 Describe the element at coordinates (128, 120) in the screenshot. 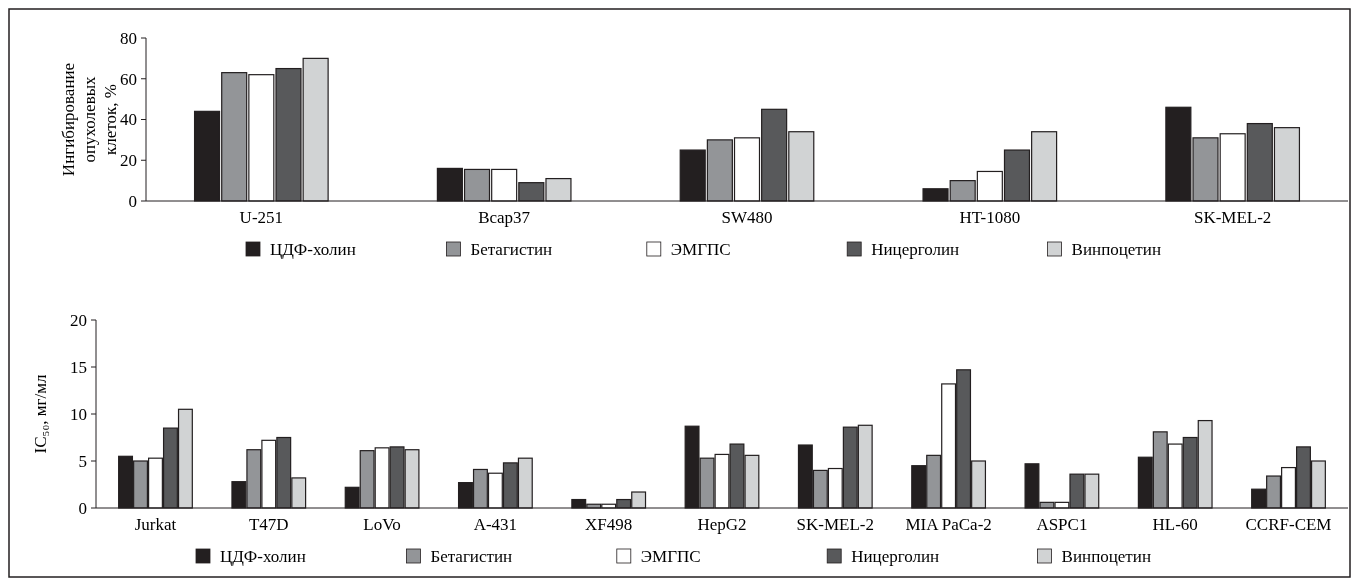

I see `y-tick-label: 40` at that location.